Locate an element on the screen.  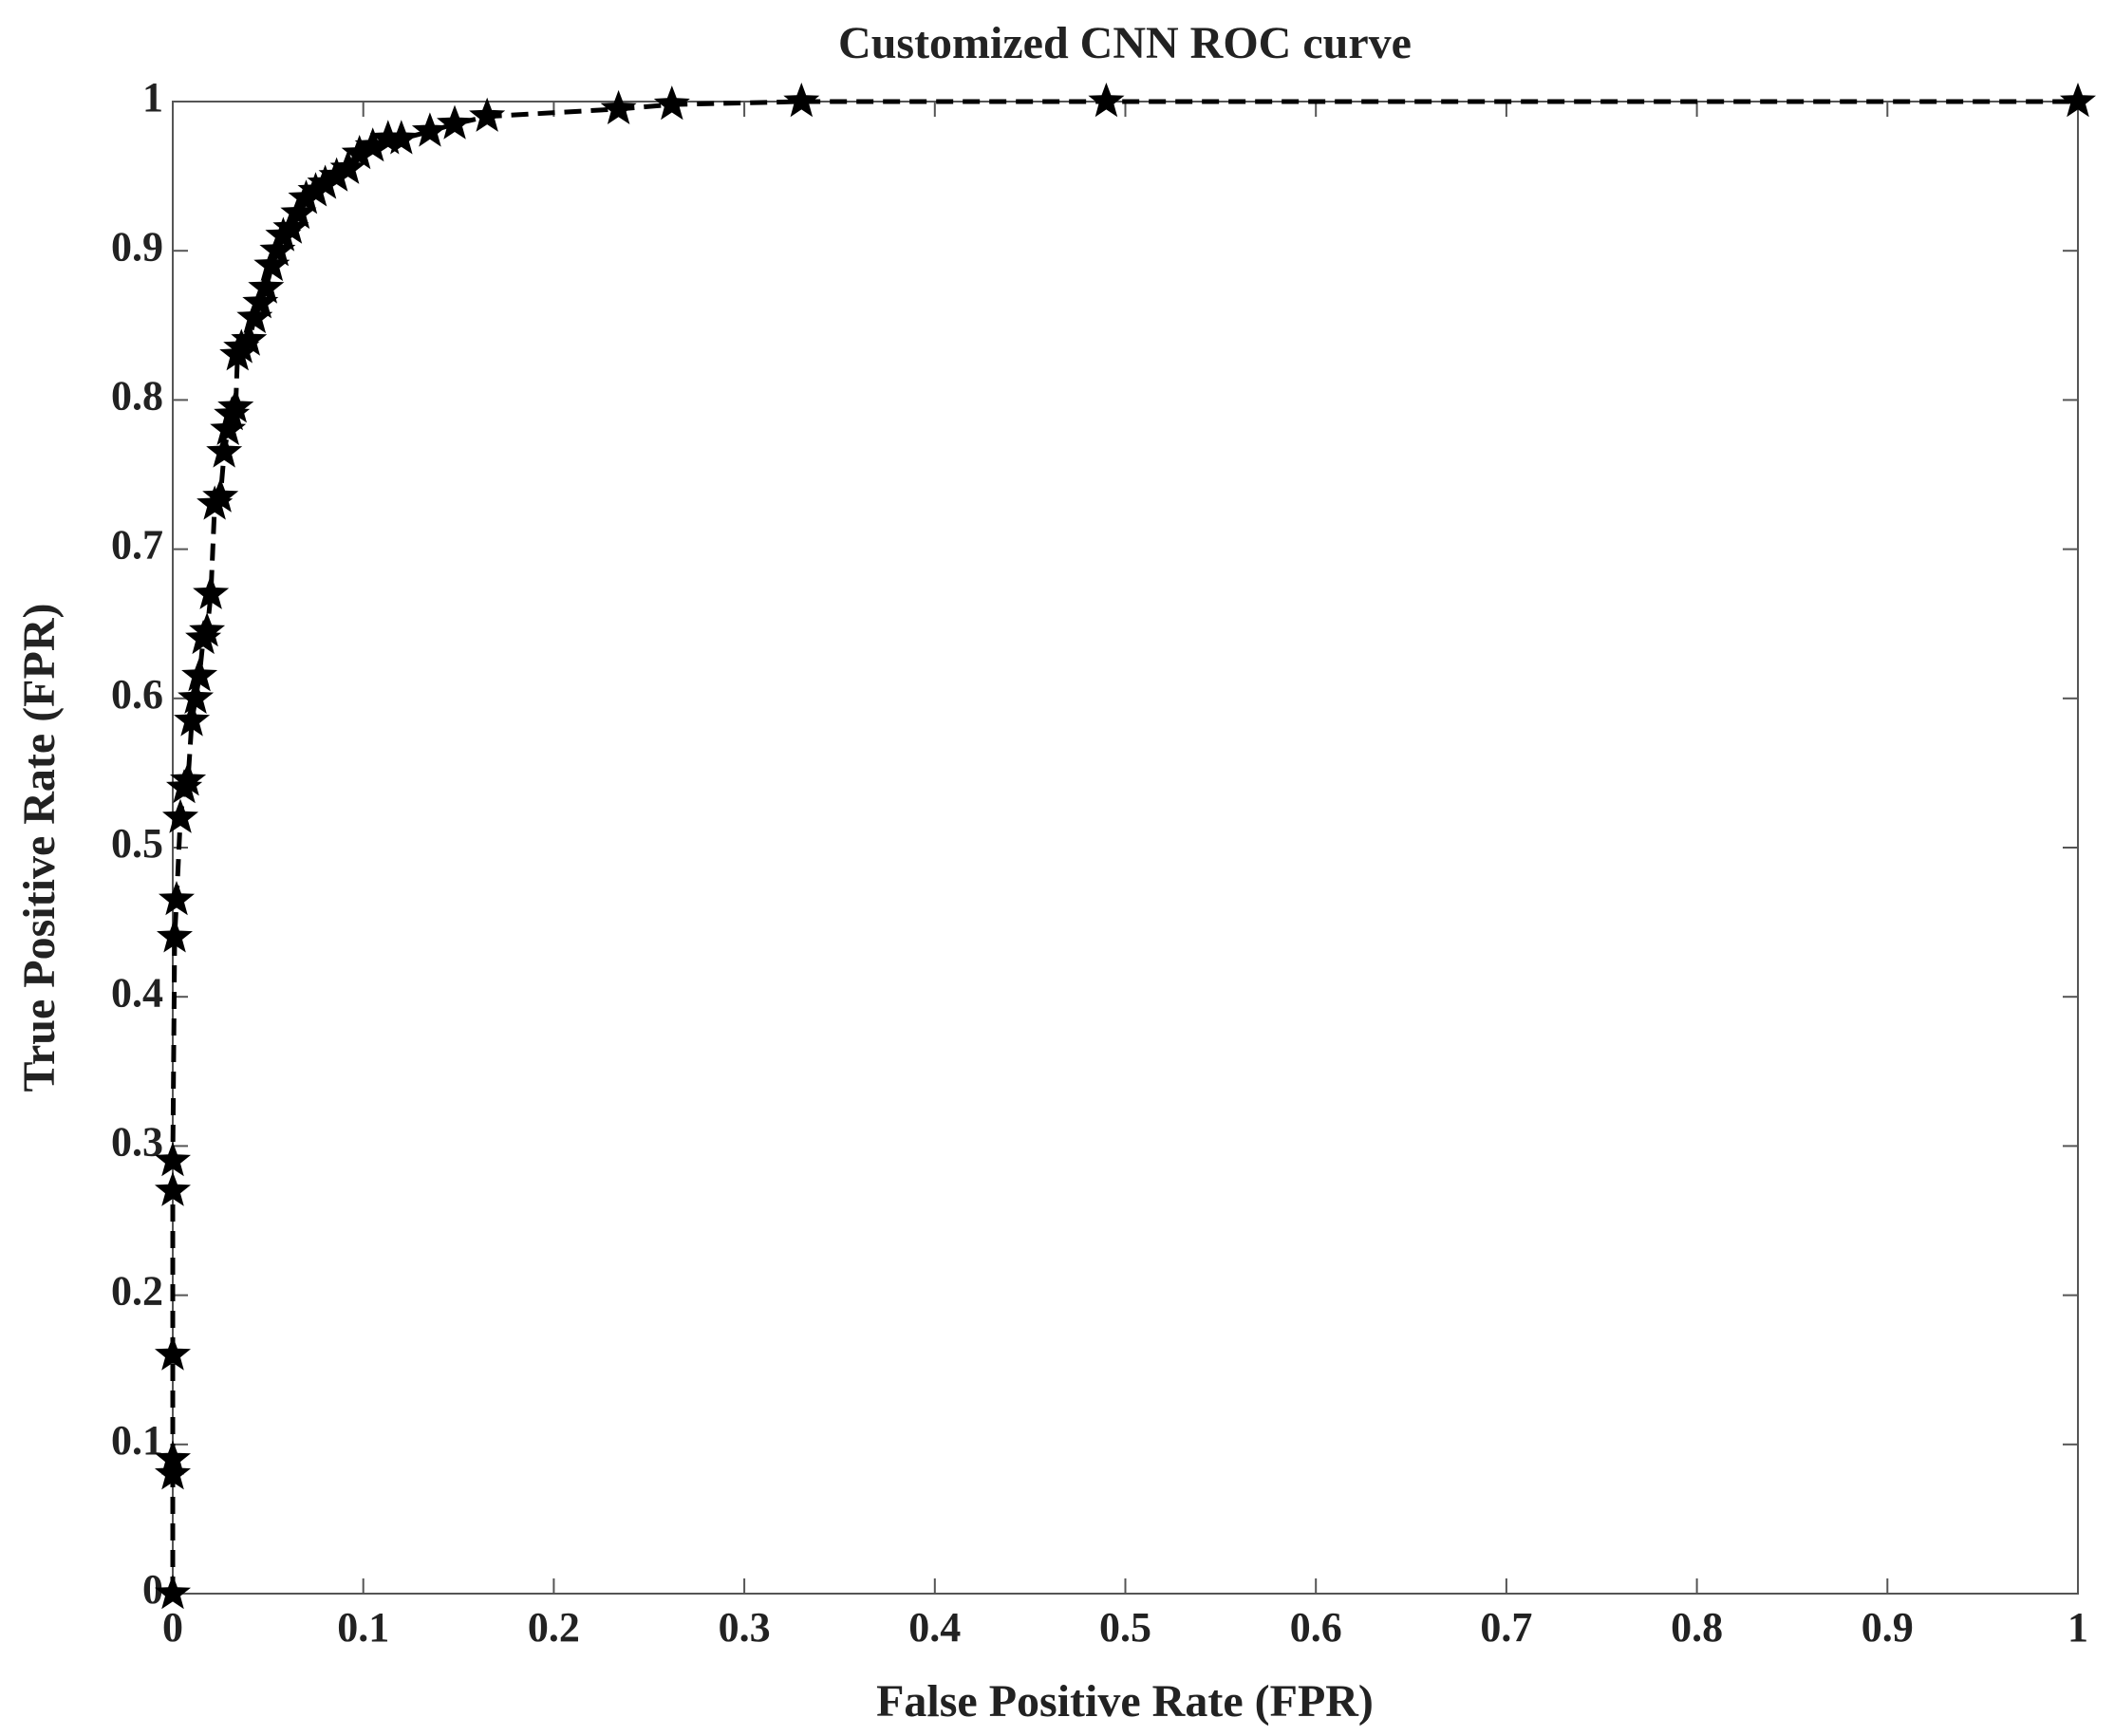
x-tick-label: 0.9 is located at coordinates (1887, 1627).